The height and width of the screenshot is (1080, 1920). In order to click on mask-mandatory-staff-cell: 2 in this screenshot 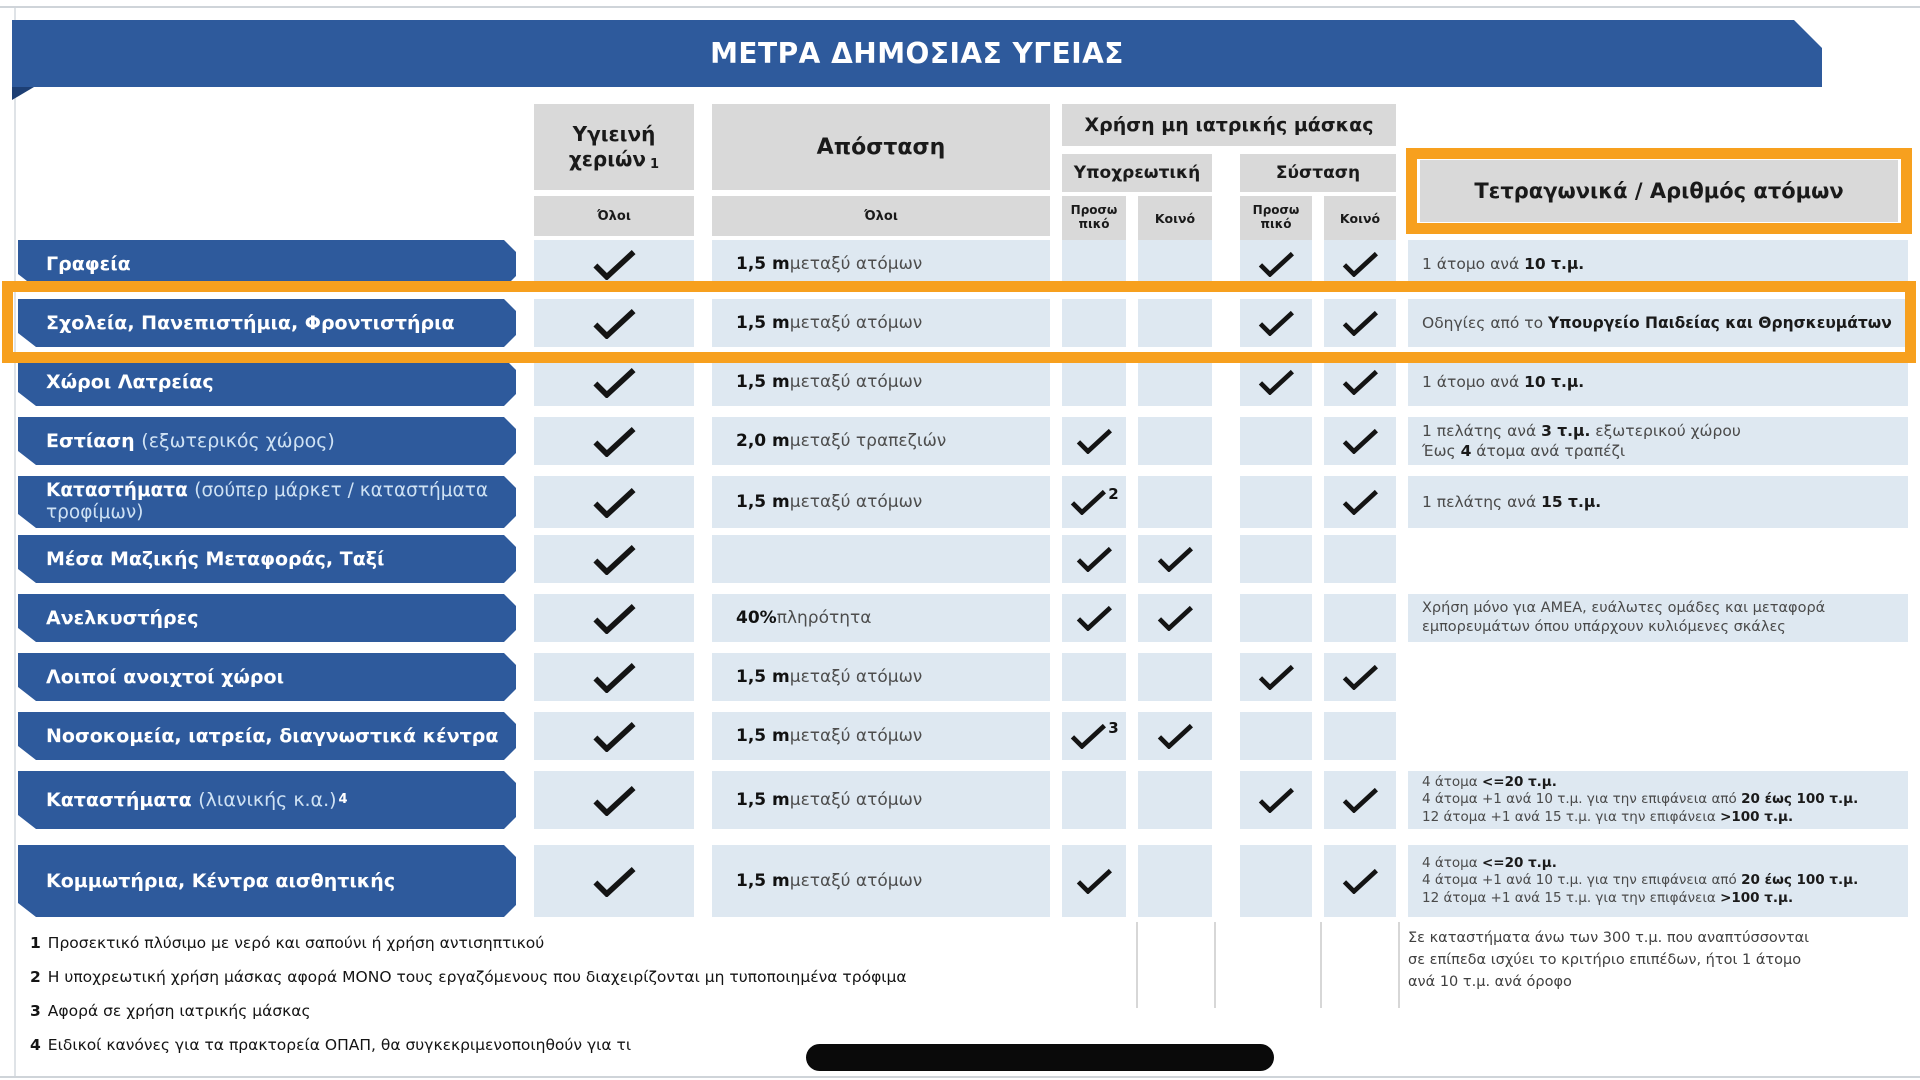, I will do `click(1094, 502)`.